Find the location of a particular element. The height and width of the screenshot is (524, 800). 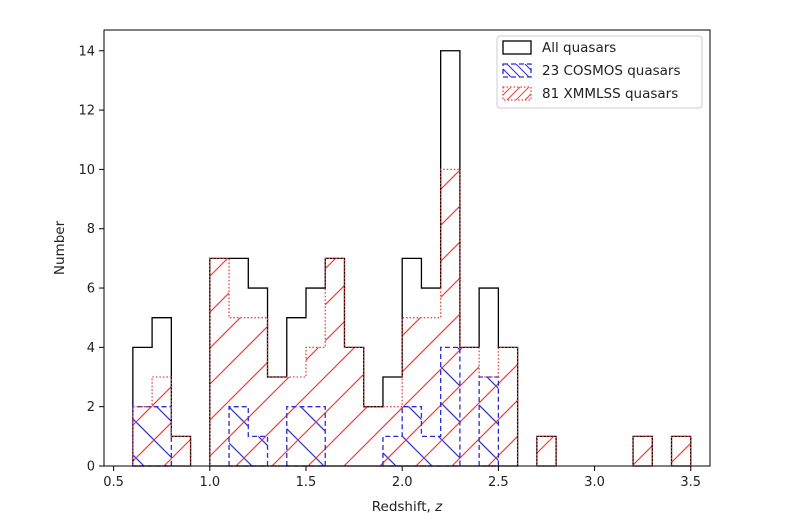

y-tick-label: 0 is located at coordinates (91, 467).